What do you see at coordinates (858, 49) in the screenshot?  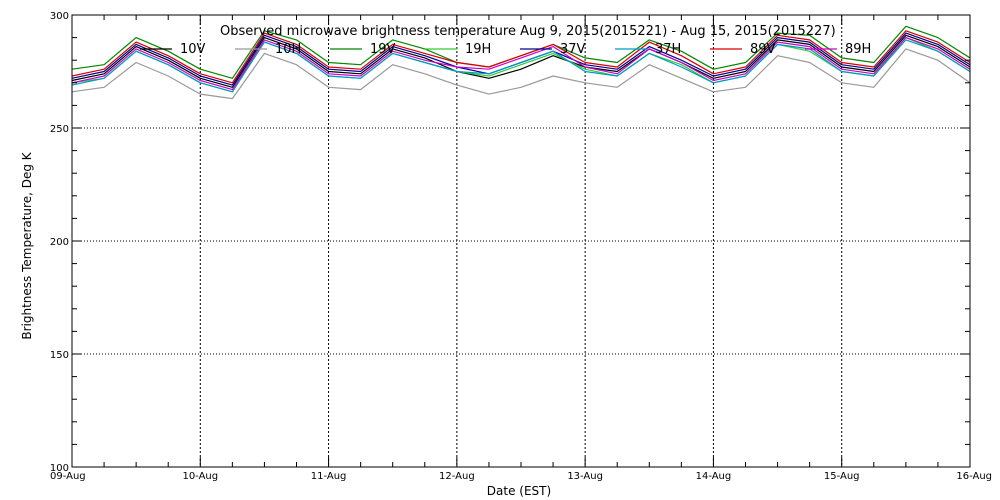 I see `legend-label-89h: 89H` at bounding box center [858, 49].